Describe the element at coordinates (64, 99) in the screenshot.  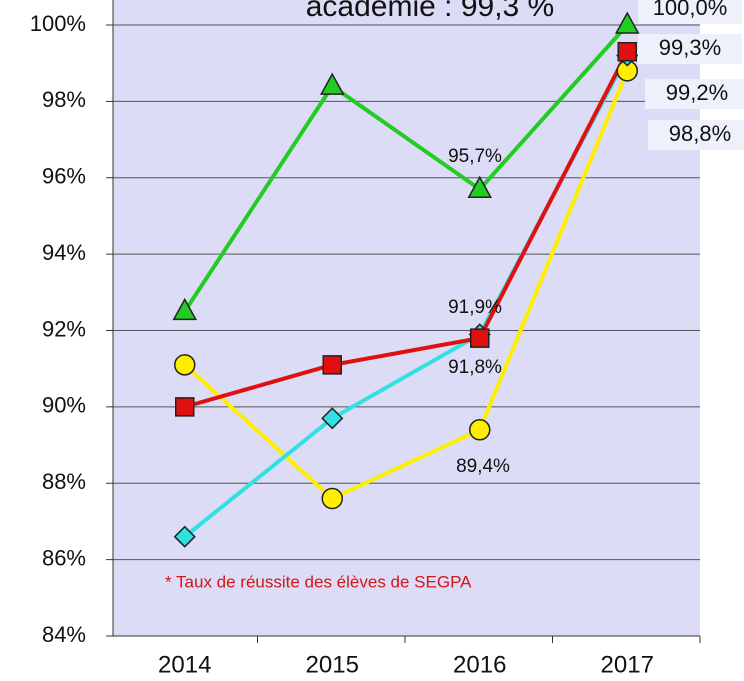
I see `y-tick-label: 98%` at that location.